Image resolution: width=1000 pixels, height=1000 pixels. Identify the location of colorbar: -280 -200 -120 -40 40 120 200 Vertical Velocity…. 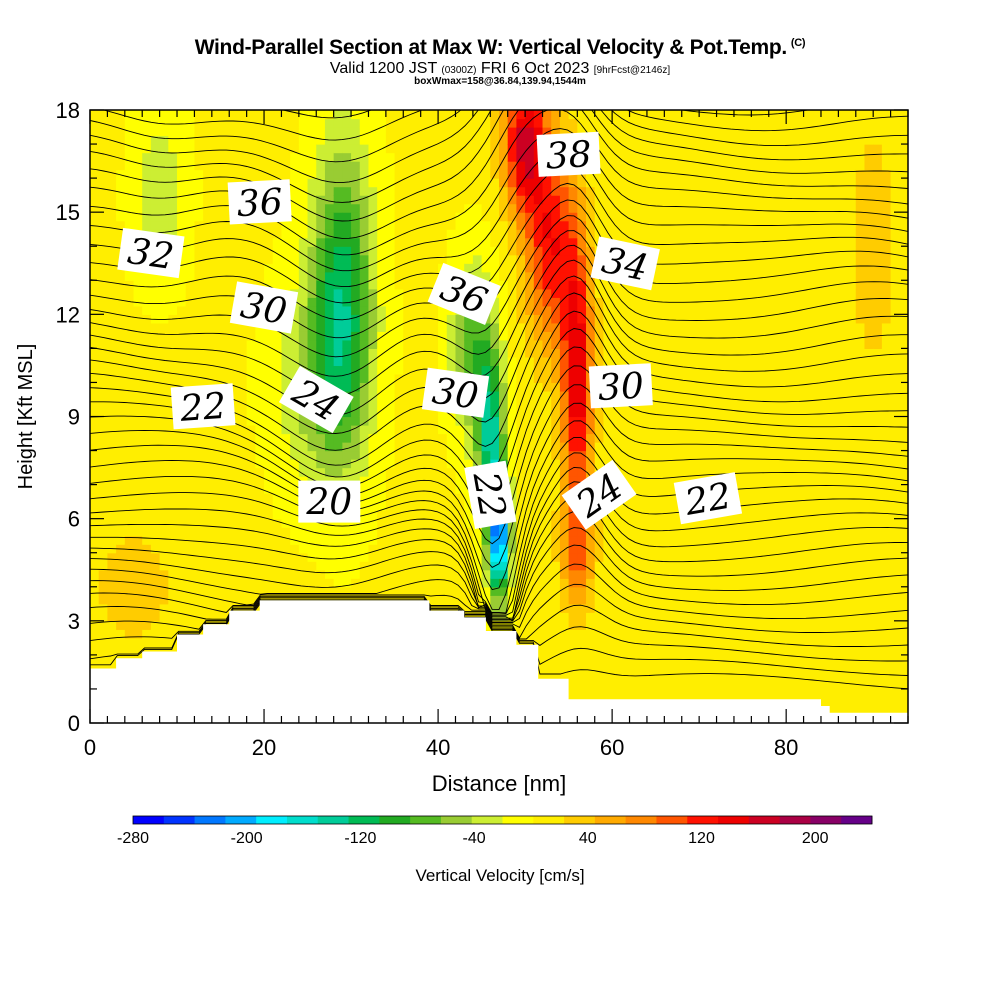
(495, 850).